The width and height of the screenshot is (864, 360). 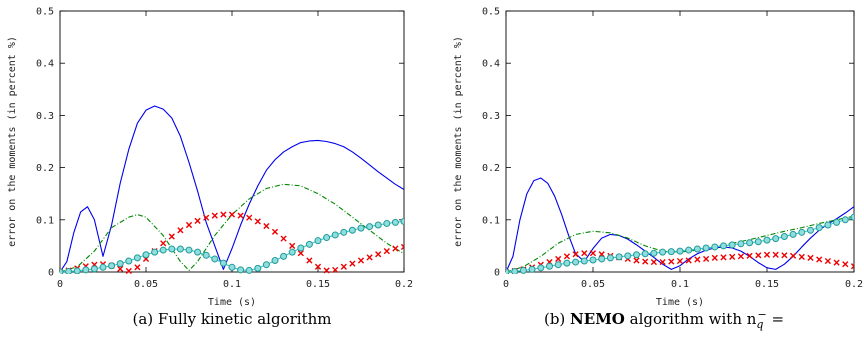 What do you see at coordinates (491, 116) in the screenshot?
I see `y-tick-label: 0.3` at bounding box center [491, 116].